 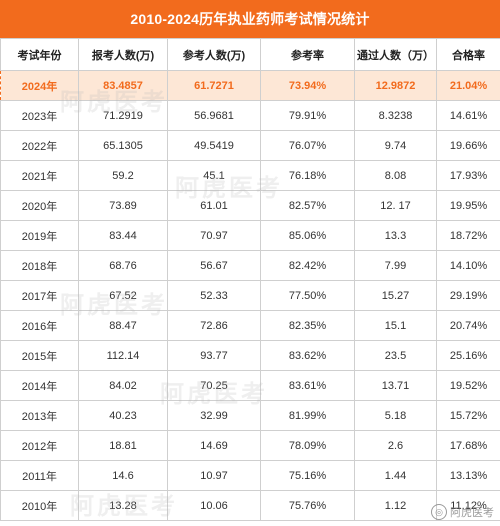 What do you see at coordinates (250, 445) in the screenshot?
I see `table-row: 2012年 18.81 14.69 78.09% 2.6 17.68%` at bounding box center [250, 445].